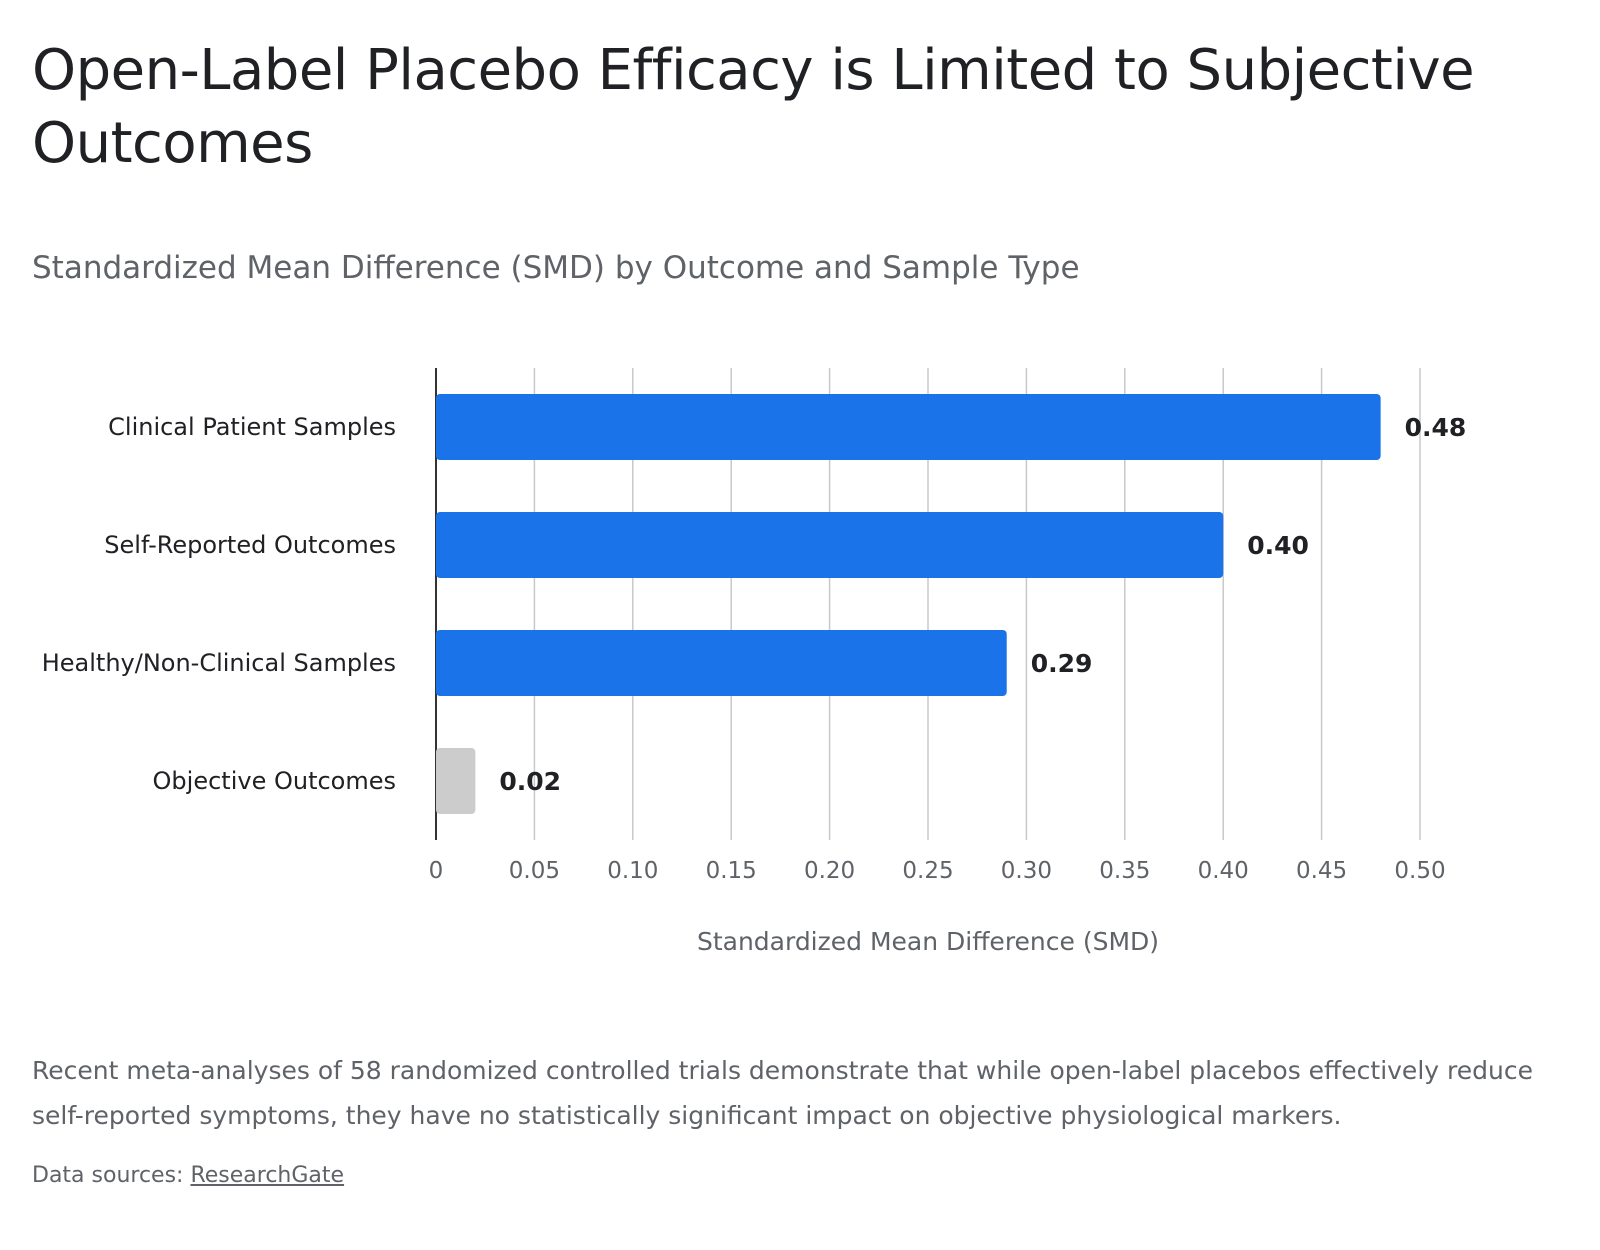 This screenshot has width=1600, height=1250. What do you see at coordinates (632, 871) in the screenshot?
I see `x-tick-label: 0.10` at bounding box center [632, 871].